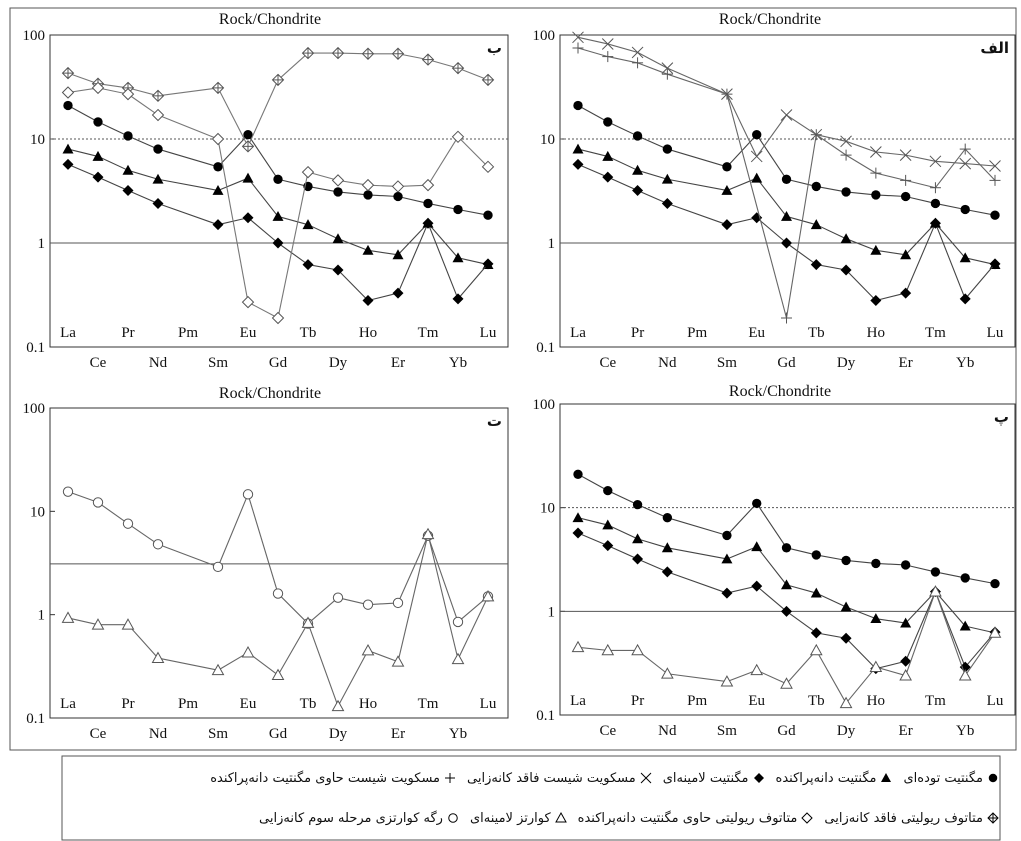 This screenshot has height=841, width=1021. Describe the element at coordinates (98, 734) in the screenshot. I see `x-tick-label: Ce` at that location.